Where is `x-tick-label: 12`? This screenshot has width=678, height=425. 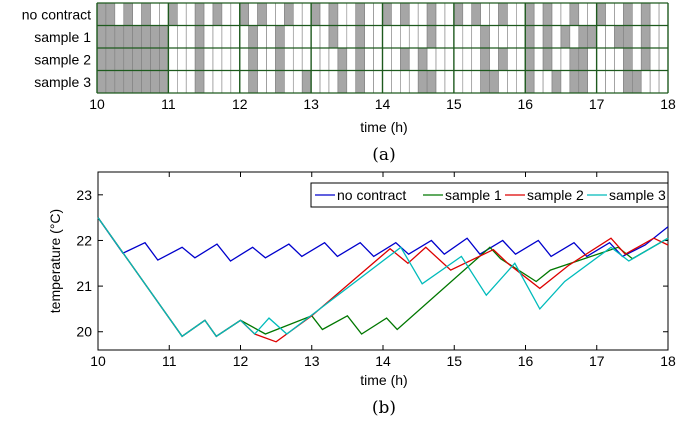
x-tick-label: 12 is located at coordinates (240, 104).